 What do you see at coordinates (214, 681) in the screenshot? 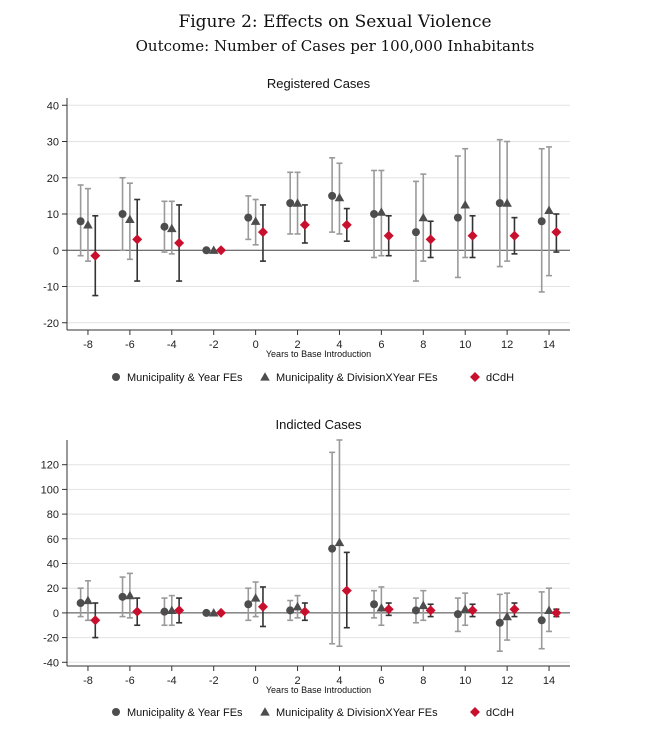
I see `x-tick-label: -2` at bounding box center [214, 681].